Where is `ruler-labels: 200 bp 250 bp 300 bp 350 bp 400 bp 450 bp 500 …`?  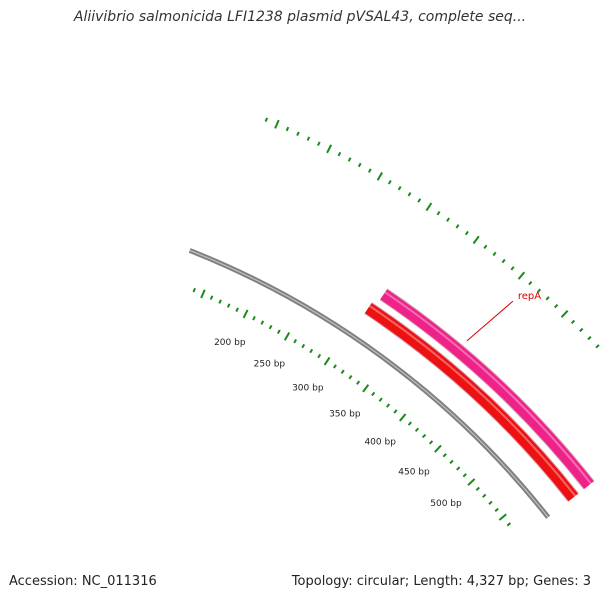
ruler-labels: 200 bp 250 bp 300 bp 350 bp 400 bp 450 bp 500 … is located at coordinates (338, 423).